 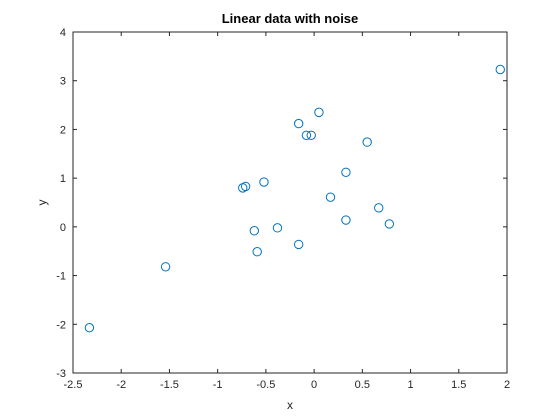 What do you see at coordinates (63, 130) in the screenshot?
I see `y-tick-label: 2` at bounding box center [63, 130].